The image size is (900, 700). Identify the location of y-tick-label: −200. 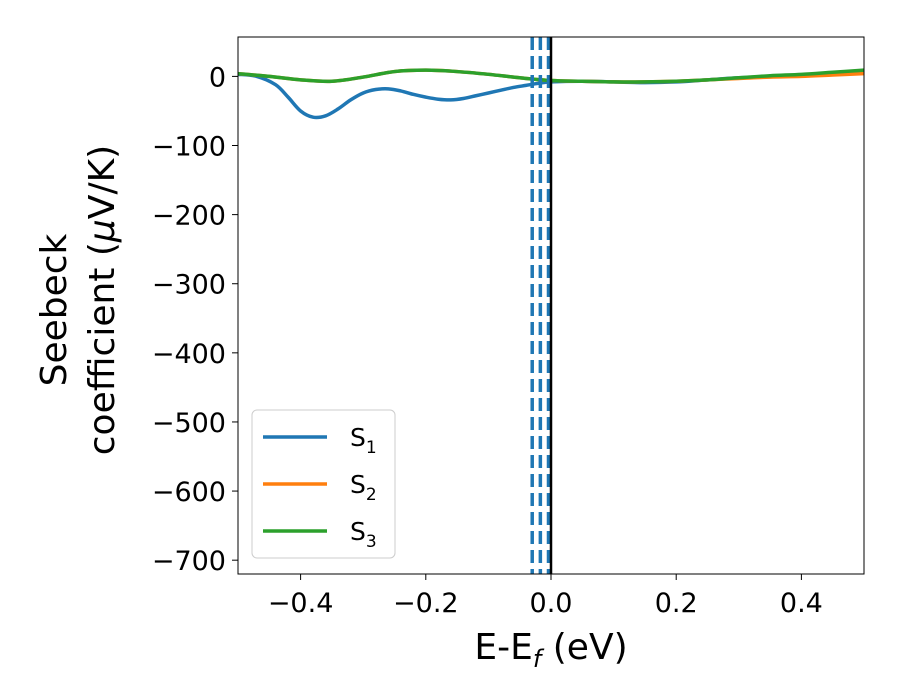
(189, 216).